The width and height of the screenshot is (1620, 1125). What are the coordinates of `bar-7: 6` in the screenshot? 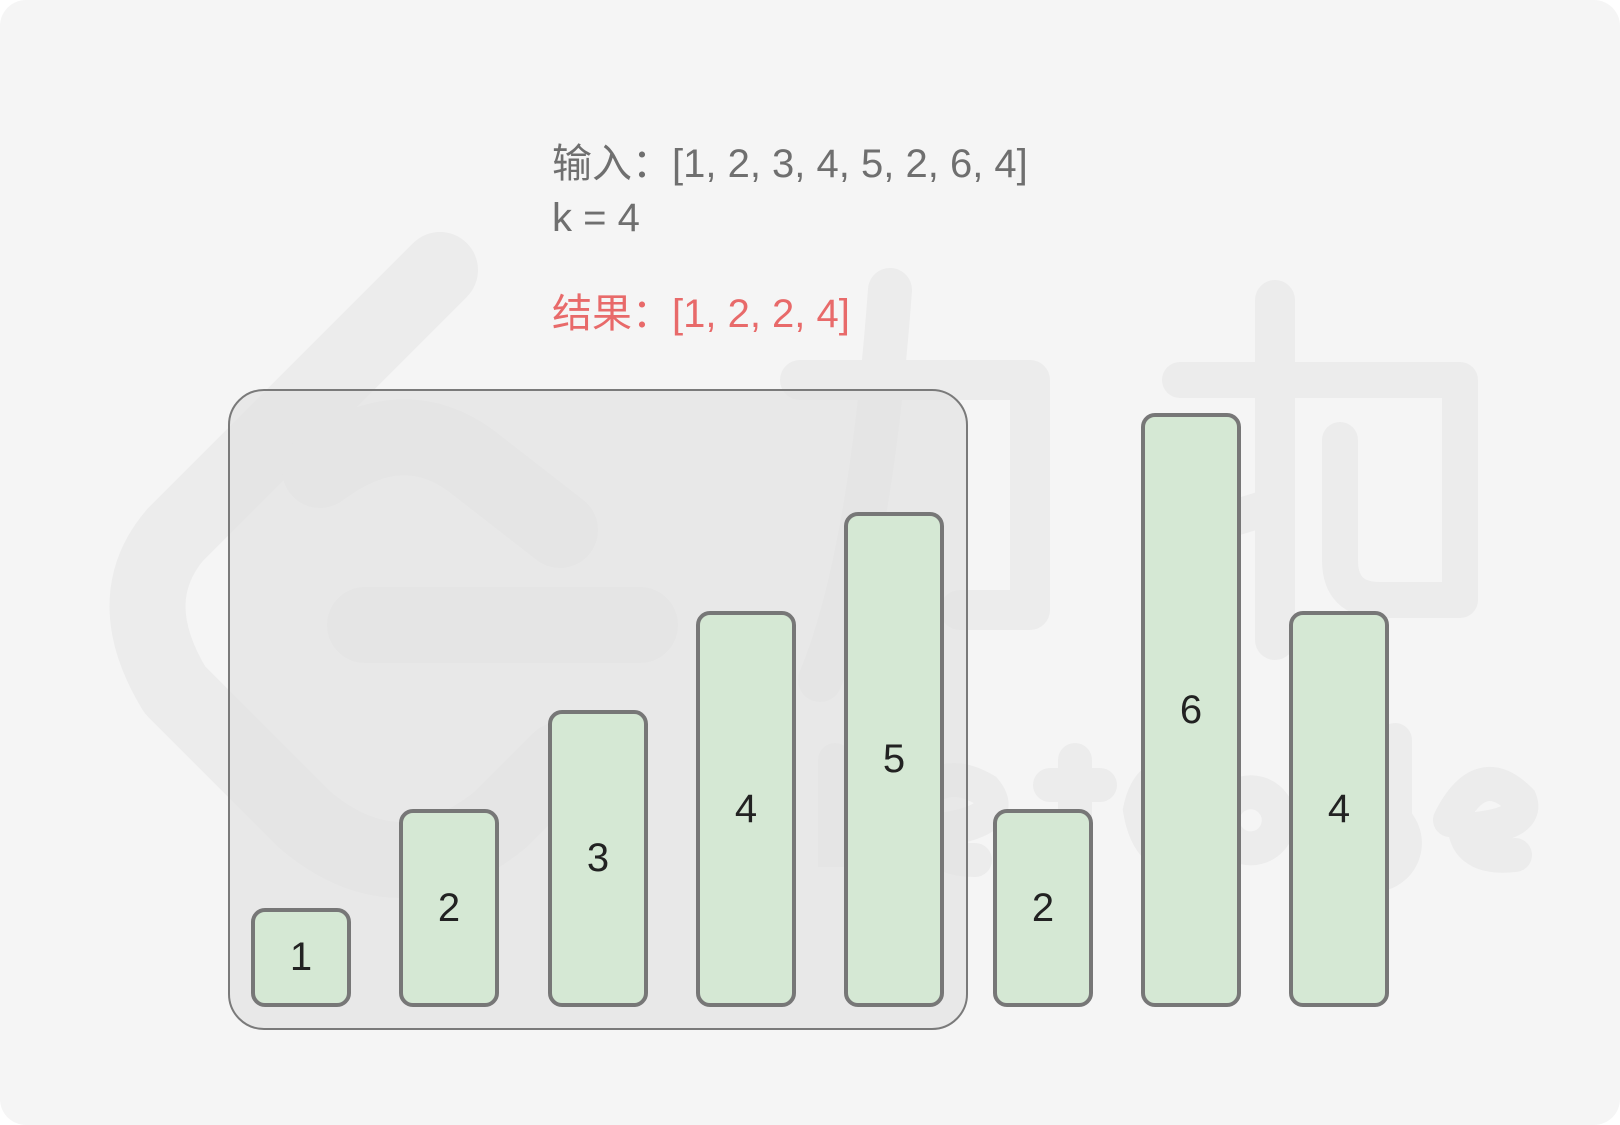 It's located at (1191, 710).